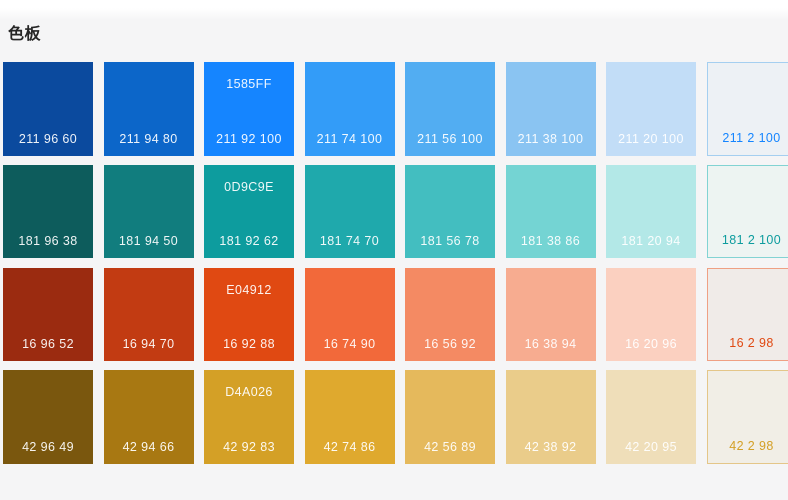 The width and height of the screenshot is (788, 500). Describe the element at coordinates (550, 446) in the screenshot. I see `swatch-hsb-label: 42 38 92` at that location.